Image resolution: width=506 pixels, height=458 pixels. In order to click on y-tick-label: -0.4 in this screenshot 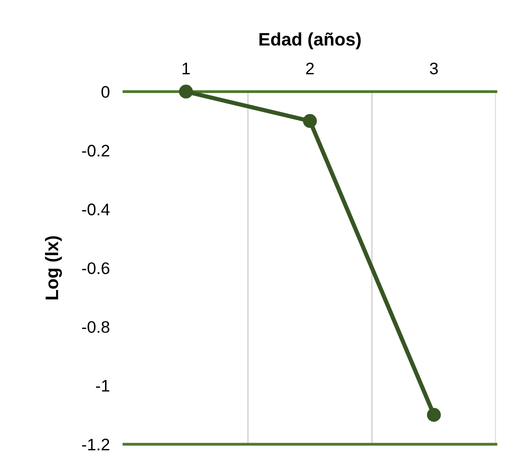, I will do `click(96, 210)`.